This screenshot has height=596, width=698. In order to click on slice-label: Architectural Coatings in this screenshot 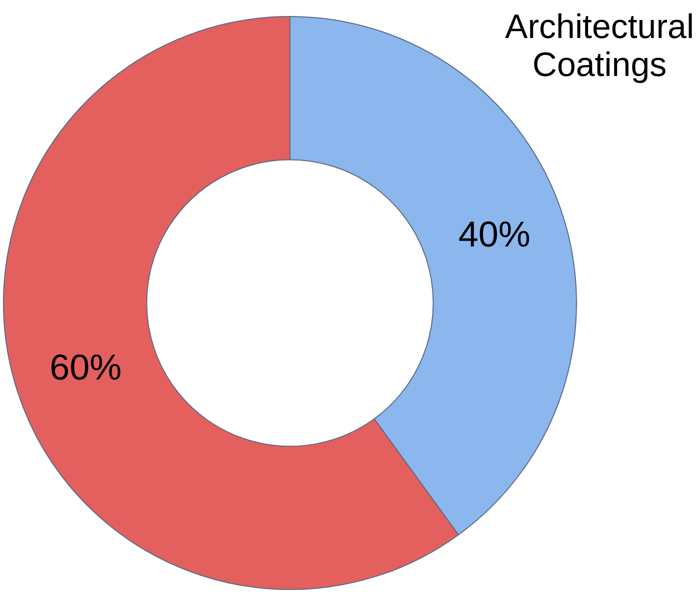, I will do `click(599, 46)`.